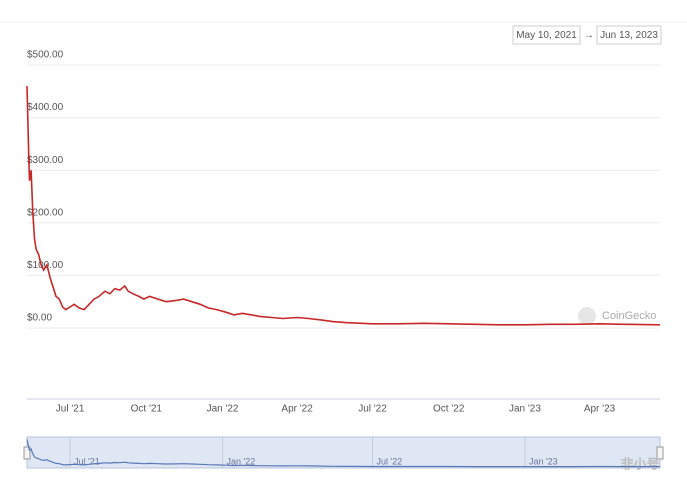 Image resolution: width=687 pixels, height=487 pixels. What do you see at coordinates (45, 160) in the screenshot?
I see `y-tick-label: $300.00` at bounding box center [45, 160].